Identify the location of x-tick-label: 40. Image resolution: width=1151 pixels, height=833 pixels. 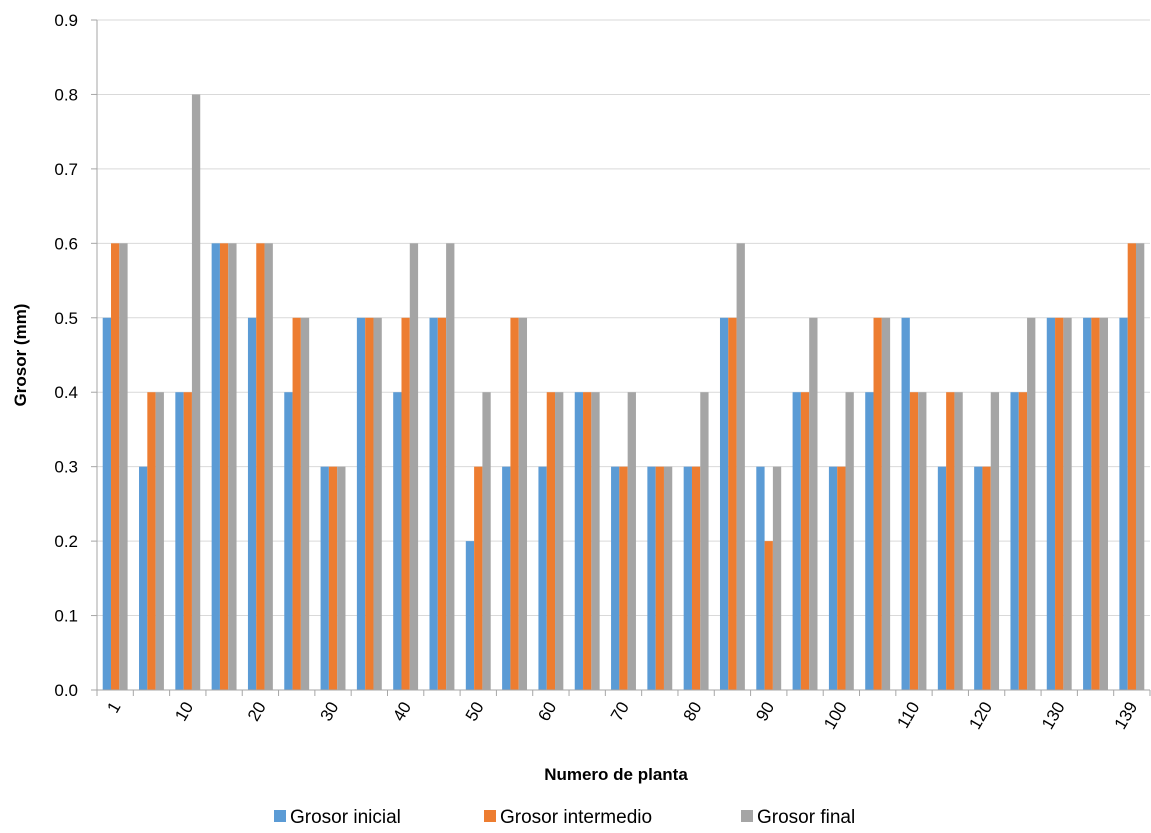
(402, 712).